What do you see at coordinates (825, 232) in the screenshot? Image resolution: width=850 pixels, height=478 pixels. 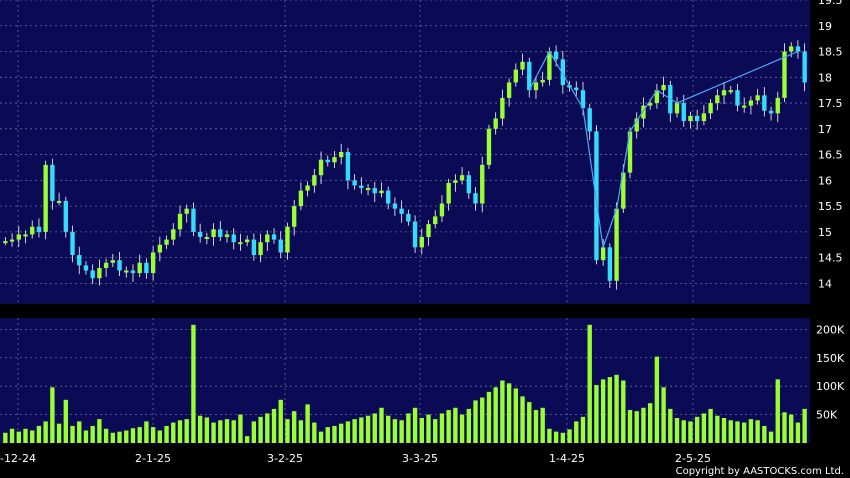 I see `price-tick-label: 15` at bounding box center [825, 232].